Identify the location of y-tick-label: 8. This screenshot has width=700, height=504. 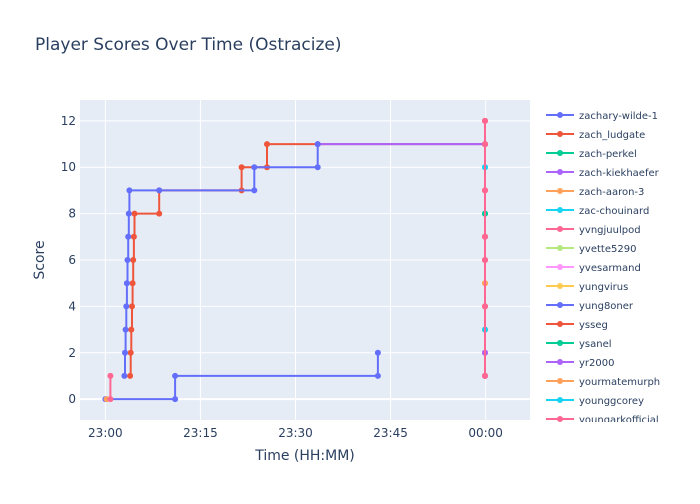
(72, 214).